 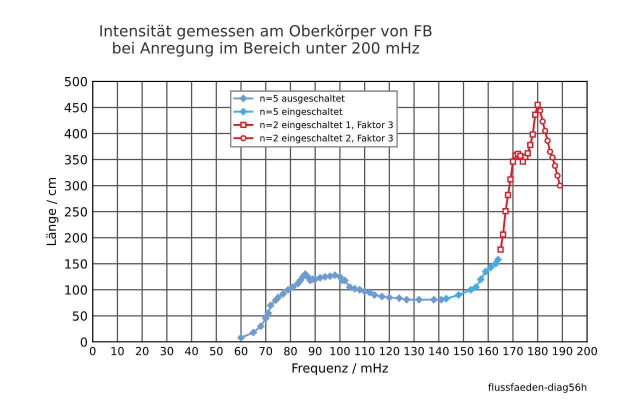 What do you see at coordinates (513, 351) in the screenshot?
I see `x-tick-label: 170` at bounding box center [513, 351].